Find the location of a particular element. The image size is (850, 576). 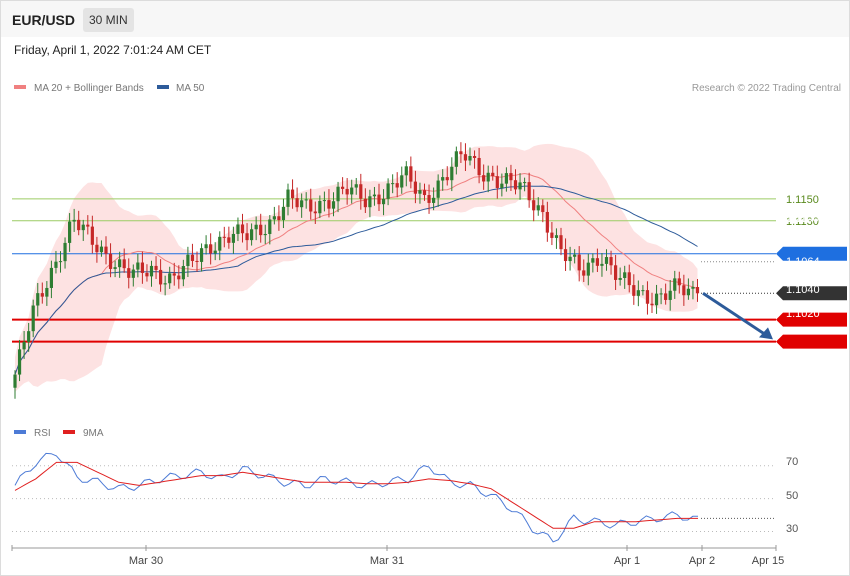

level-label-1100: 1.1100 is located at coordinates (802, 219).